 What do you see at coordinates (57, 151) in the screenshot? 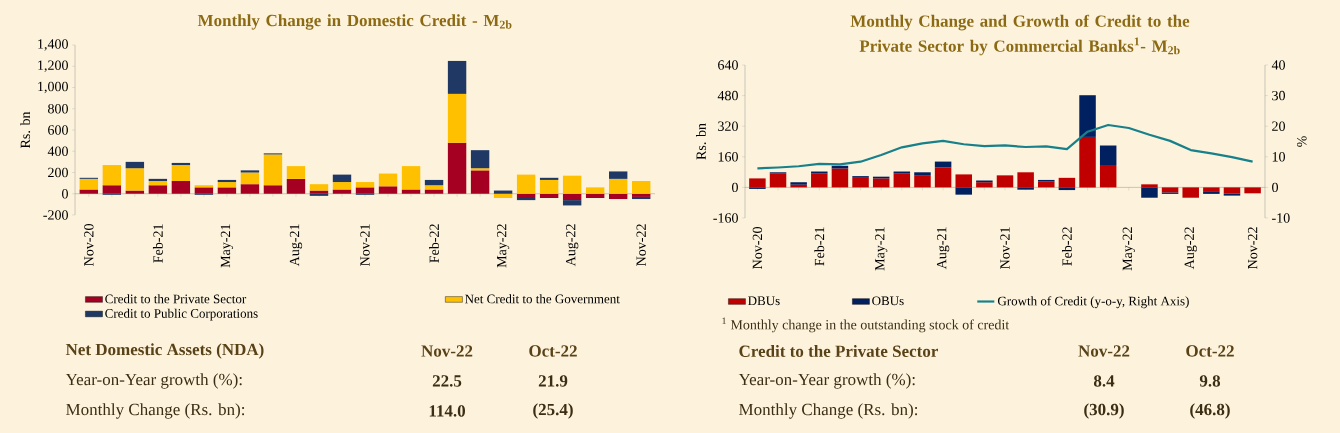
I see `y-tick-label: 400` at bounding box center [57, 151].